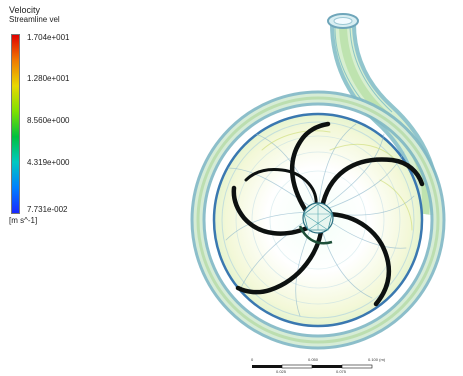 This screenshot has width=463, height=376. I want to click on legend-tick-4: 4.319e+000, so click(48, 162).